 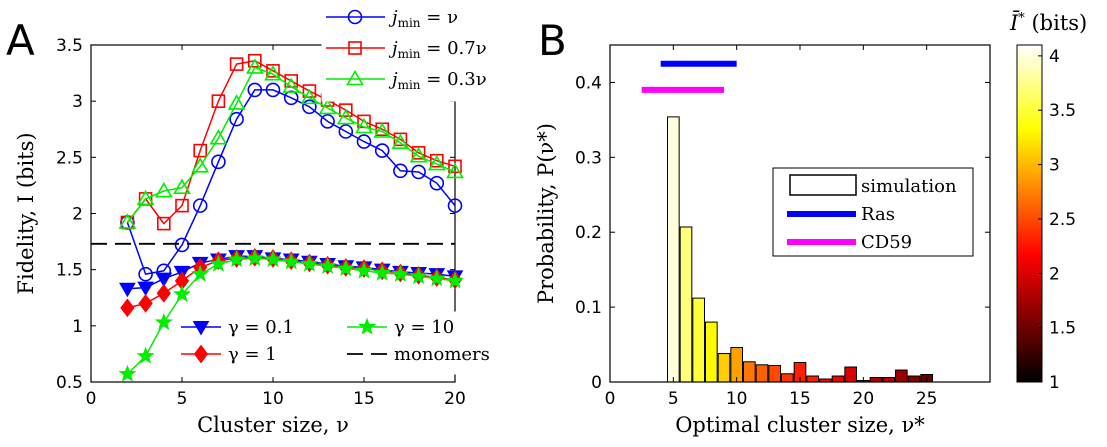 I want to click on x-tick-label: 10, so click(x=273, y=399).